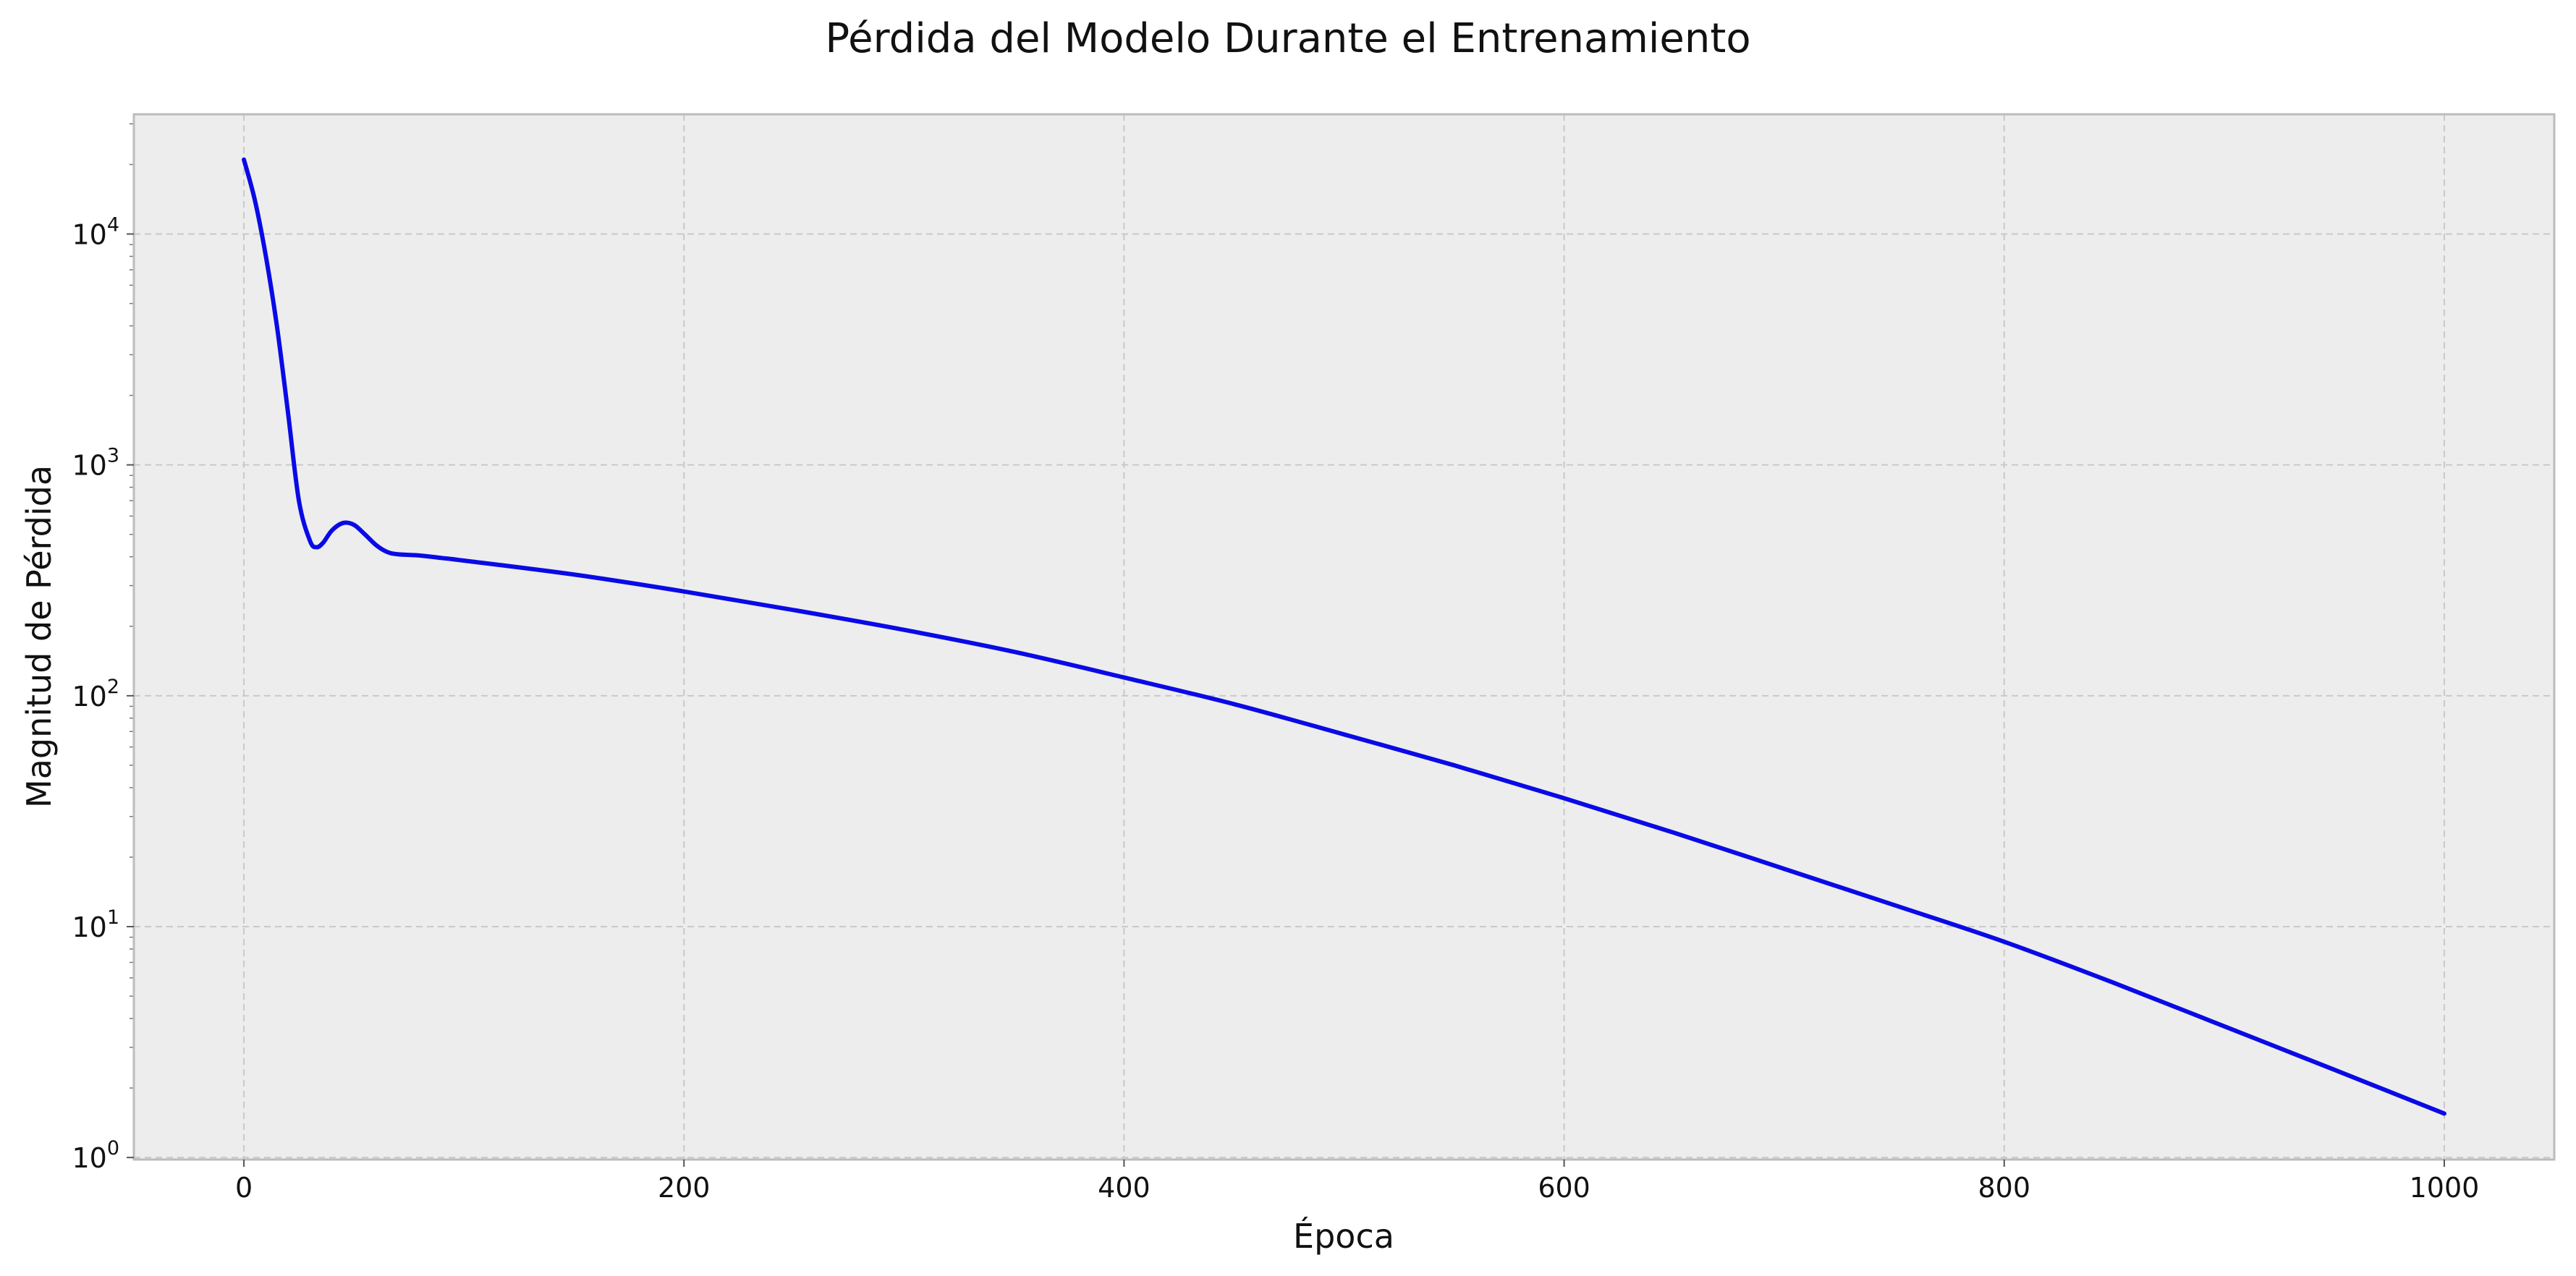  Describe the element at coordinates (95, 463) in the screenshot. I see `y-tick-label: 10³` at that location.